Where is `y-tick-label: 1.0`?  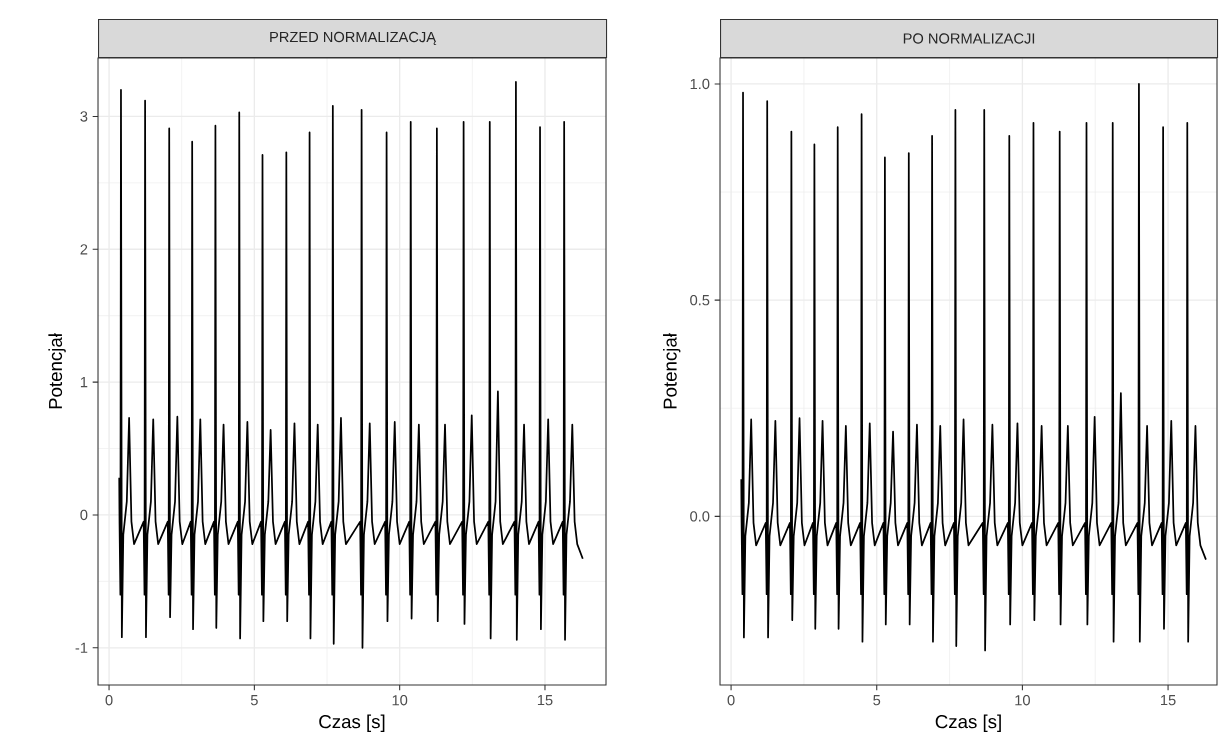 y-tick-label: 1.0 is located at coordinates (700, 84).